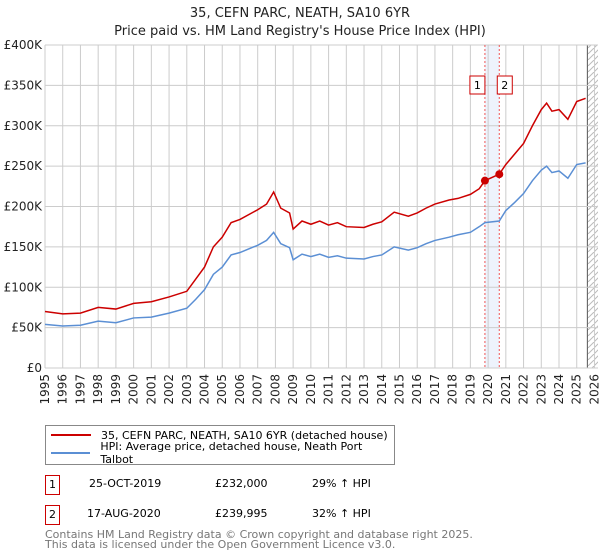  I want to click on y-tick-label: £200K, so click(24, 207).